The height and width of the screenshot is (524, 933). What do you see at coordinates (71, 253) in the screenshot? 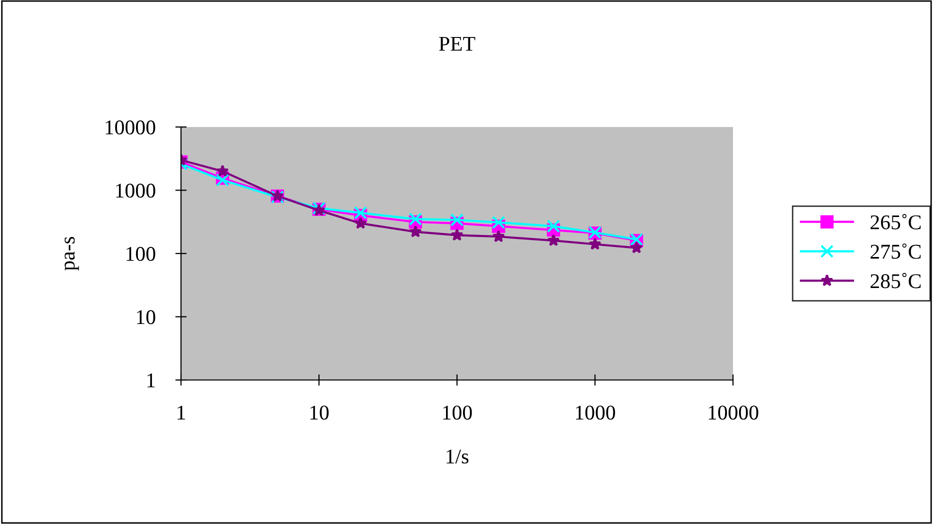
I see `y-axis-title: pa-s` at bounding box center [71, 253].